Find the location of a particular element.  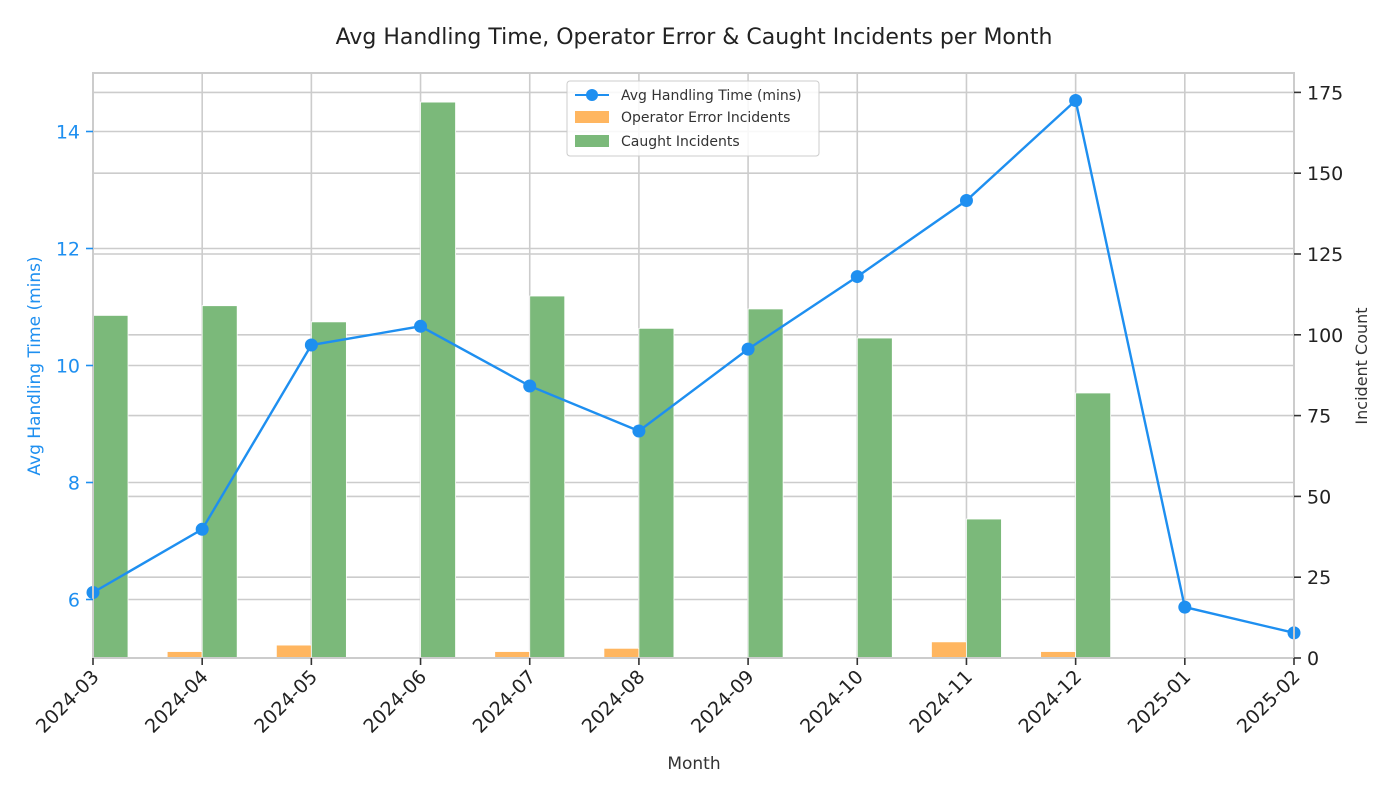

legend-swatch-caught is located at coordinates (592, 141).